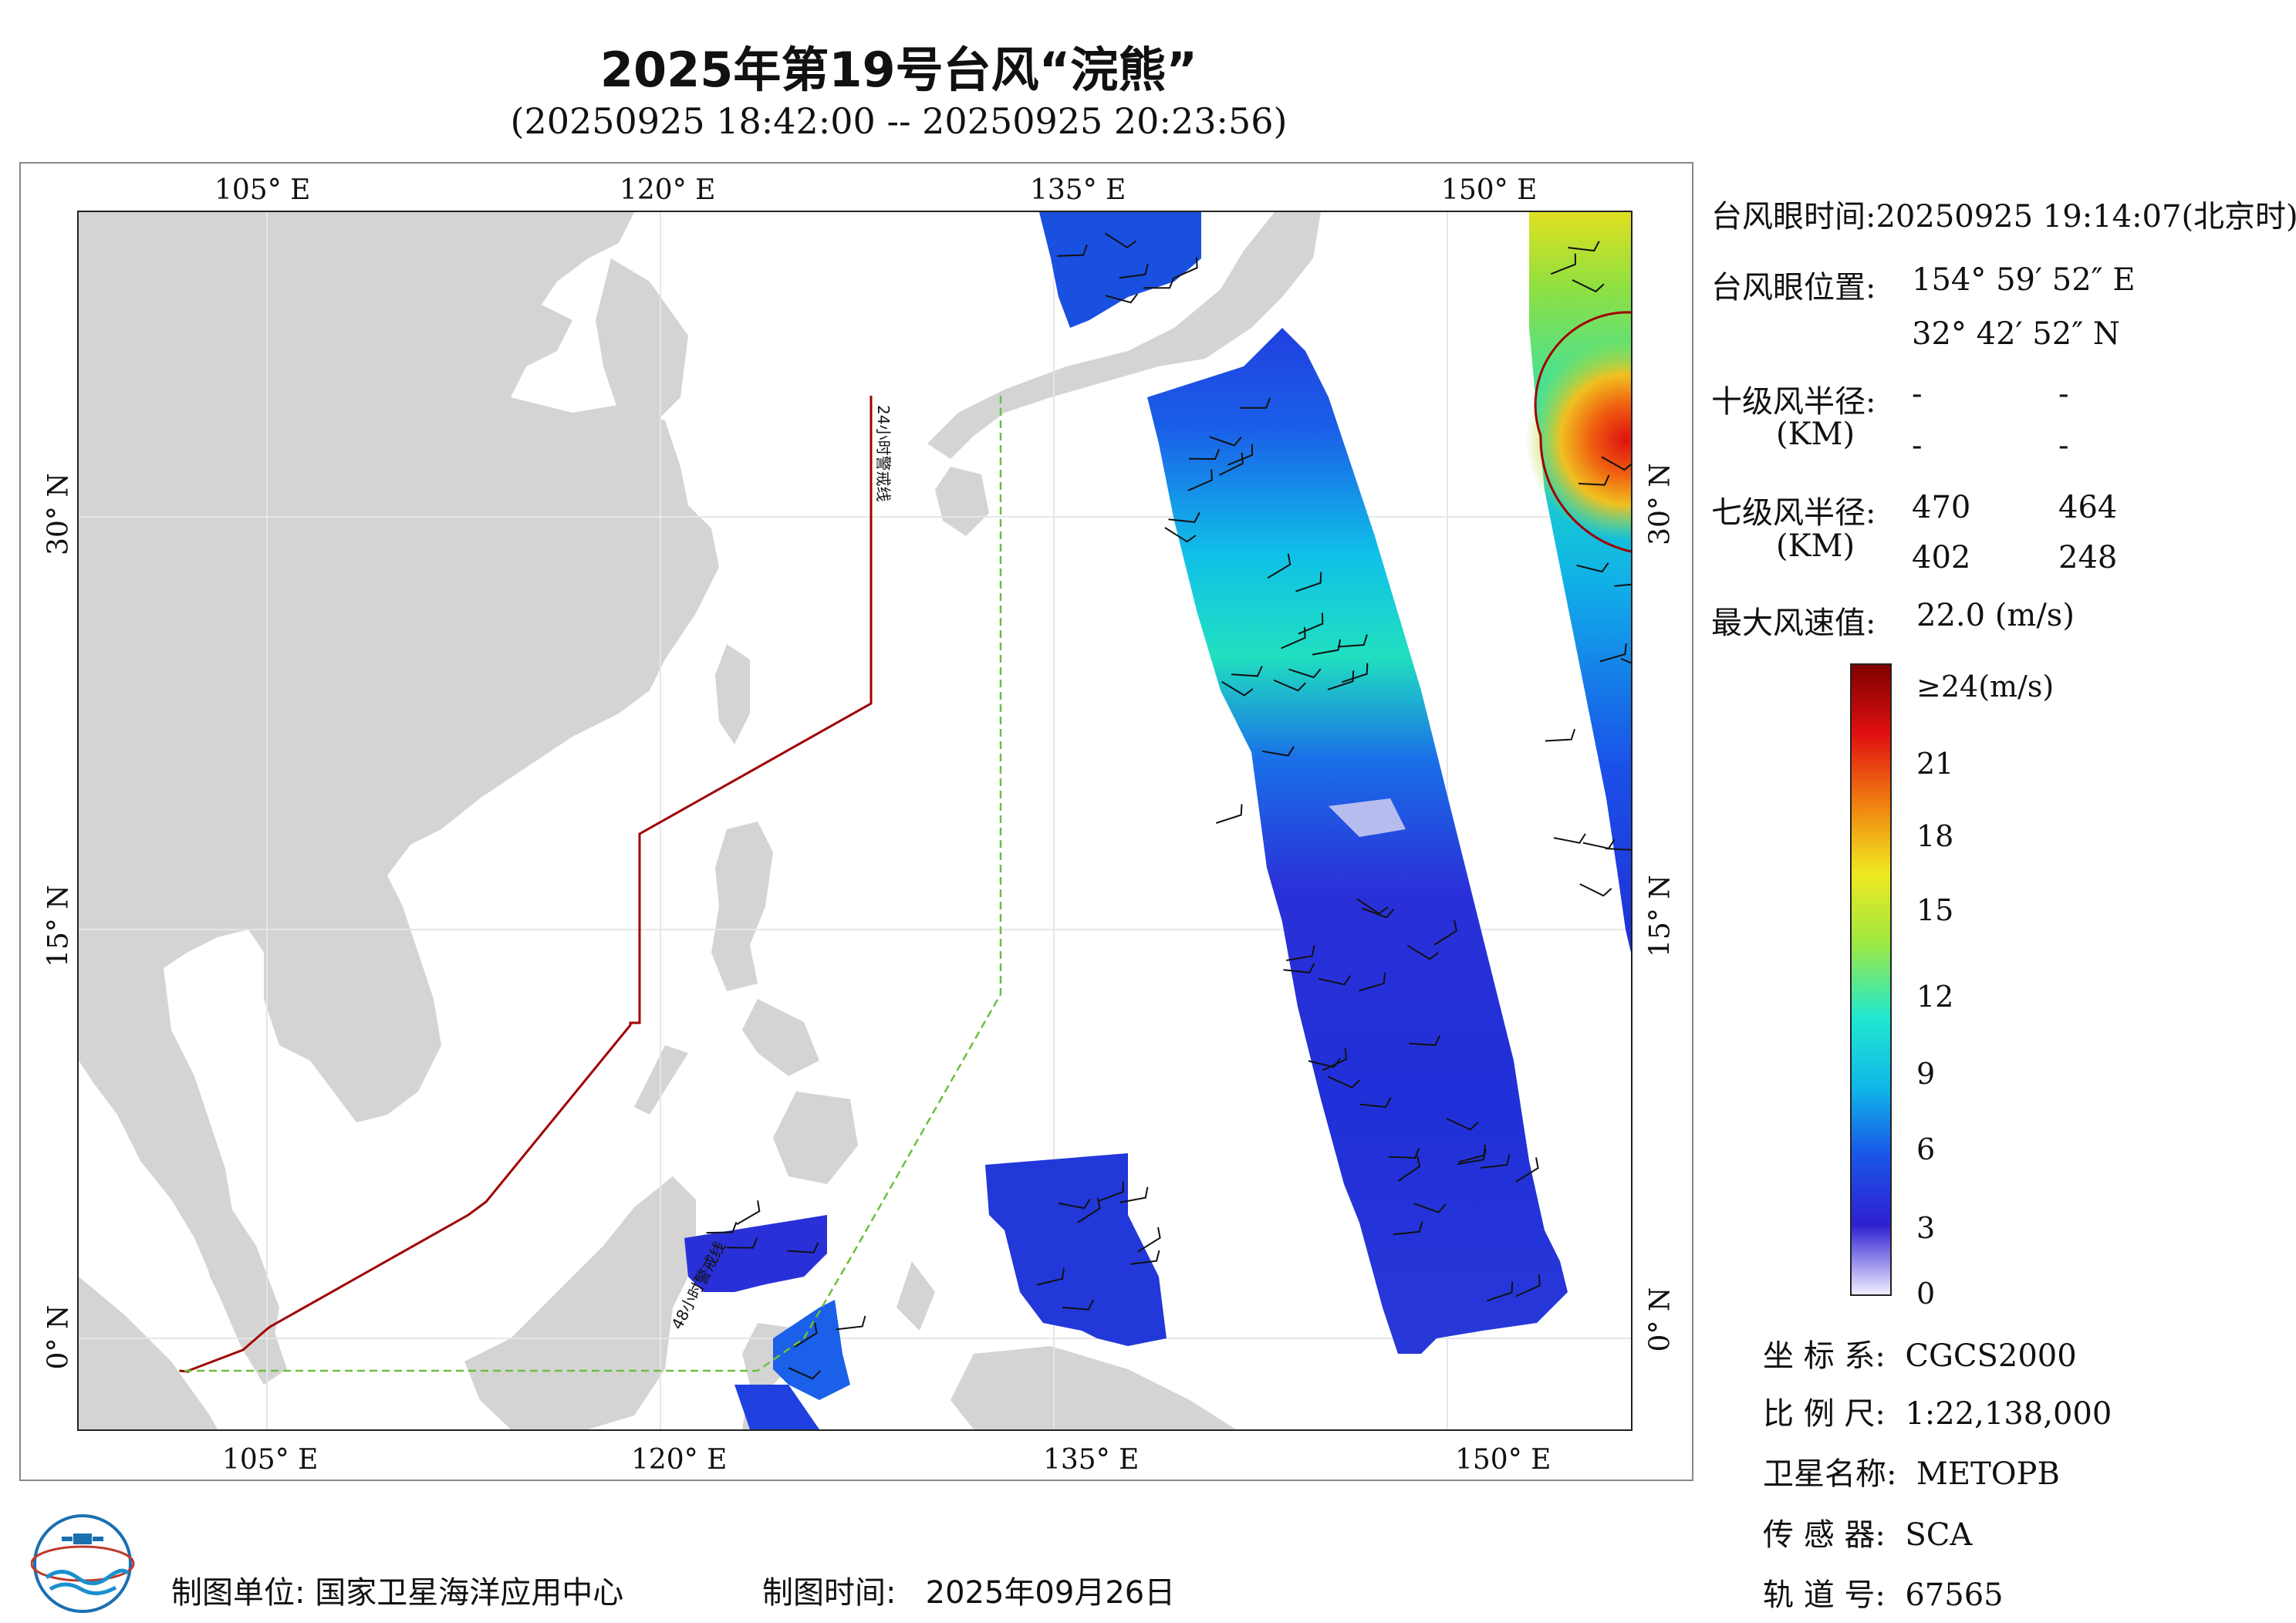  Describe the element at coordinates (1926, 1074) in the screenshot. I see `legend-tick-9: 9` at that location.